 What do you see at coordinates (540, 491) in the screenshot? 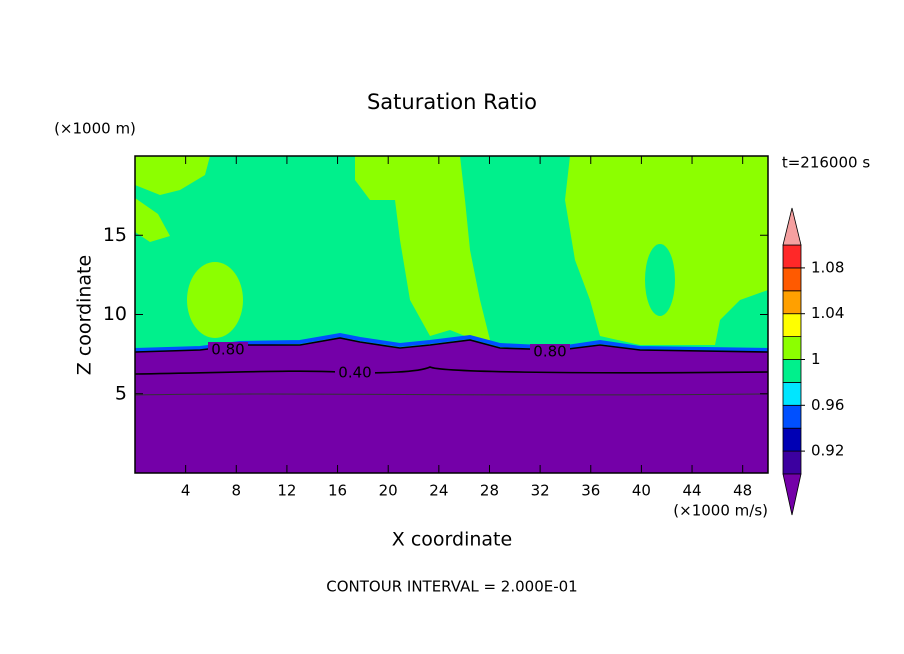
I see `x-tick-label: 32` at bounding box center [540, 491].